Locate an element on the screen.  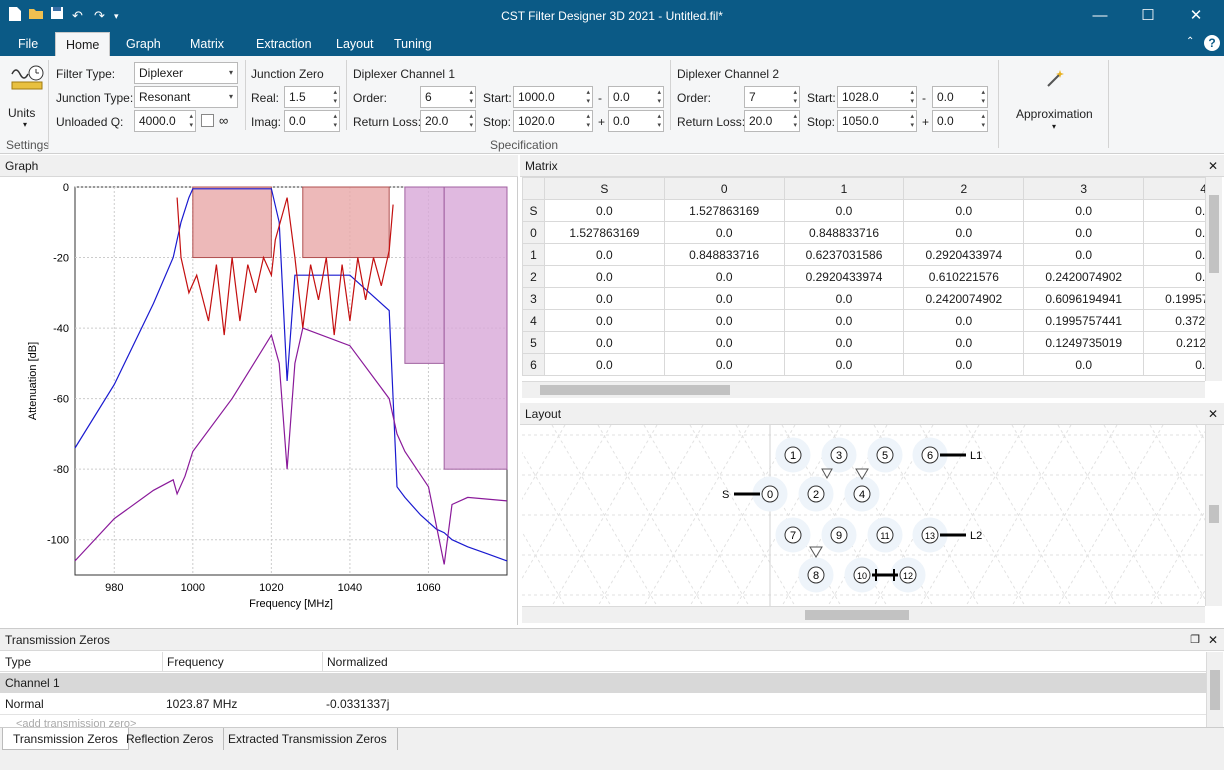
matrix-cell: 0.6096194941 is located at coordinates (1084, 298).